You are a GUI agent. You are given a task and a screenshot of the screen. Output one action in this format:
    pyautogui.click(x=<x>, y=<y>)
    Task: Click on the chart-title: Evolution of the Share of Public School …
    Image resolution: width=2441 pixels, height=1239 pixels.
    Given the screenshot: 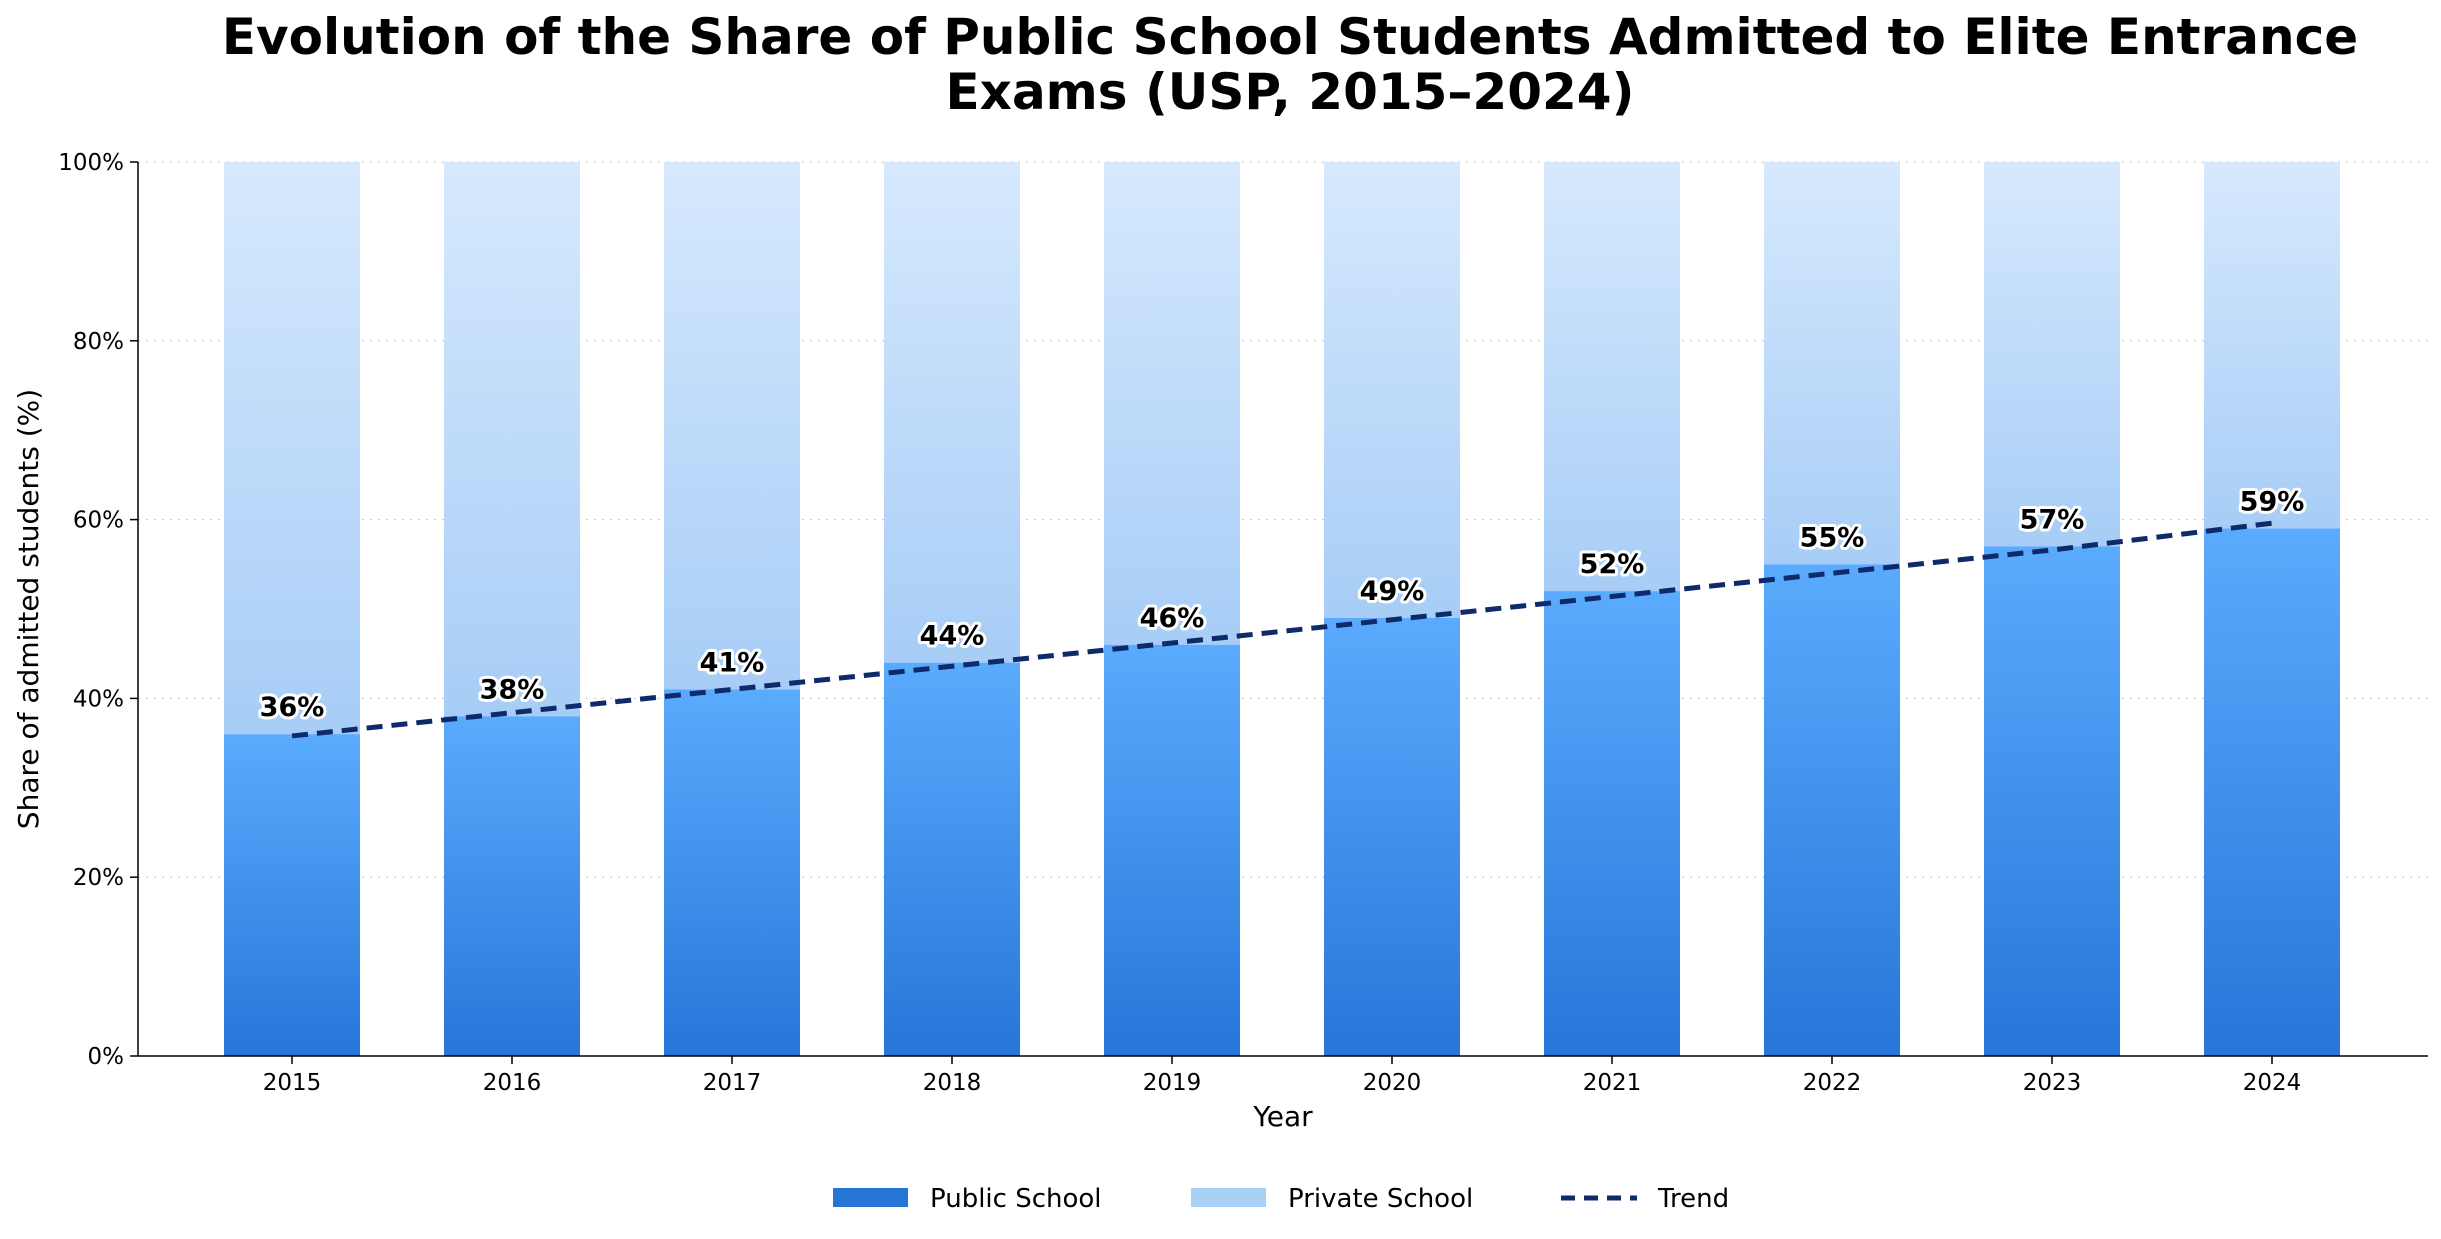 What is the action you would take?
    pyautogui.click(x=1290, y=64)
    